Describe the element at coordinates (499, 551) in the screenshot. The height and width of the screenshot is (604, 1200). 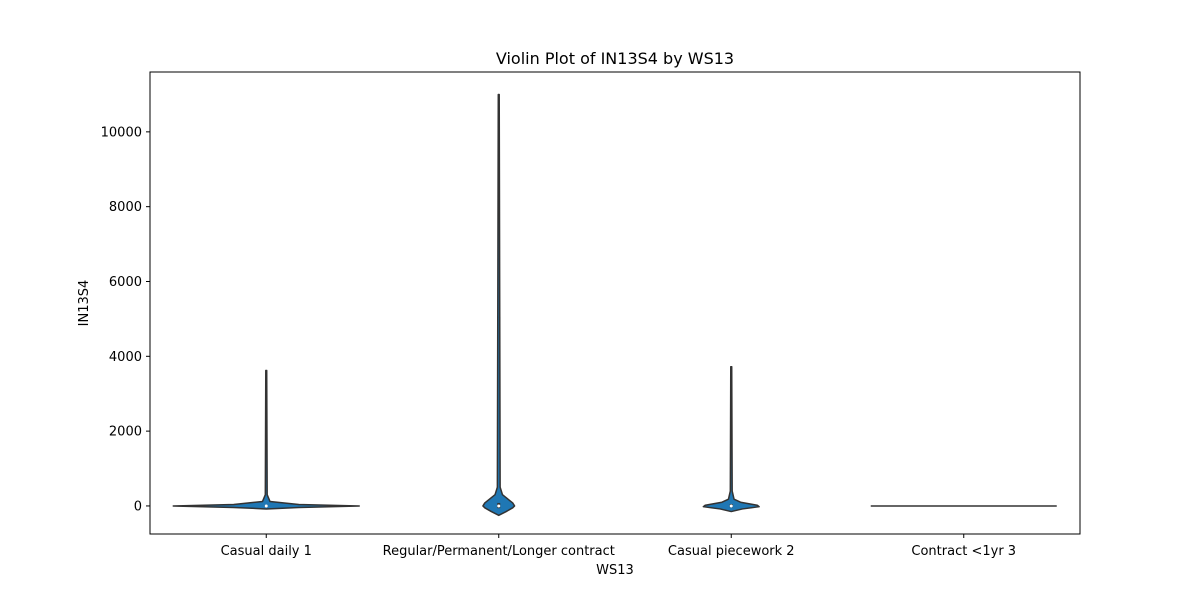
I see `x-tick-label: Regular/Permanent/Longer contract` at that location.